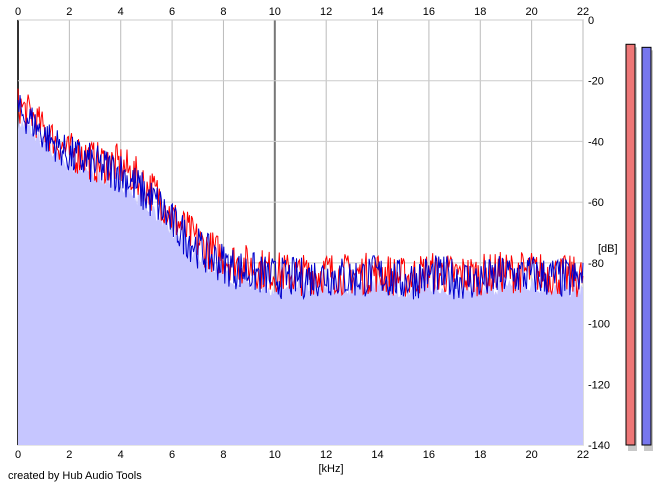 Image resolution: width=665 pixels, height=486 pixels. I want to click on x-tick-top-4: 8, so click(223, 12).